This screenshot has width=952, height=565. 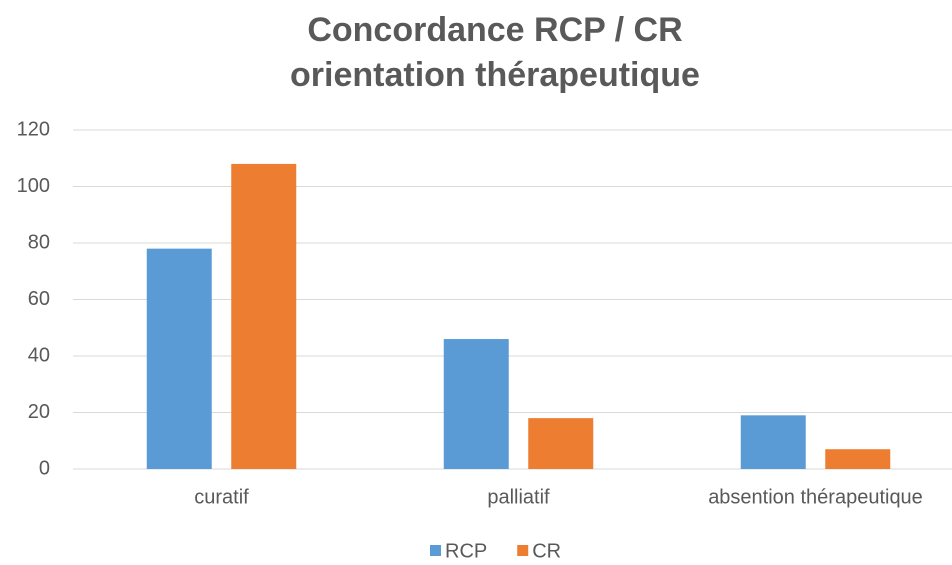 I want to click on legend-label: RCP, so click(x=466, y=551).